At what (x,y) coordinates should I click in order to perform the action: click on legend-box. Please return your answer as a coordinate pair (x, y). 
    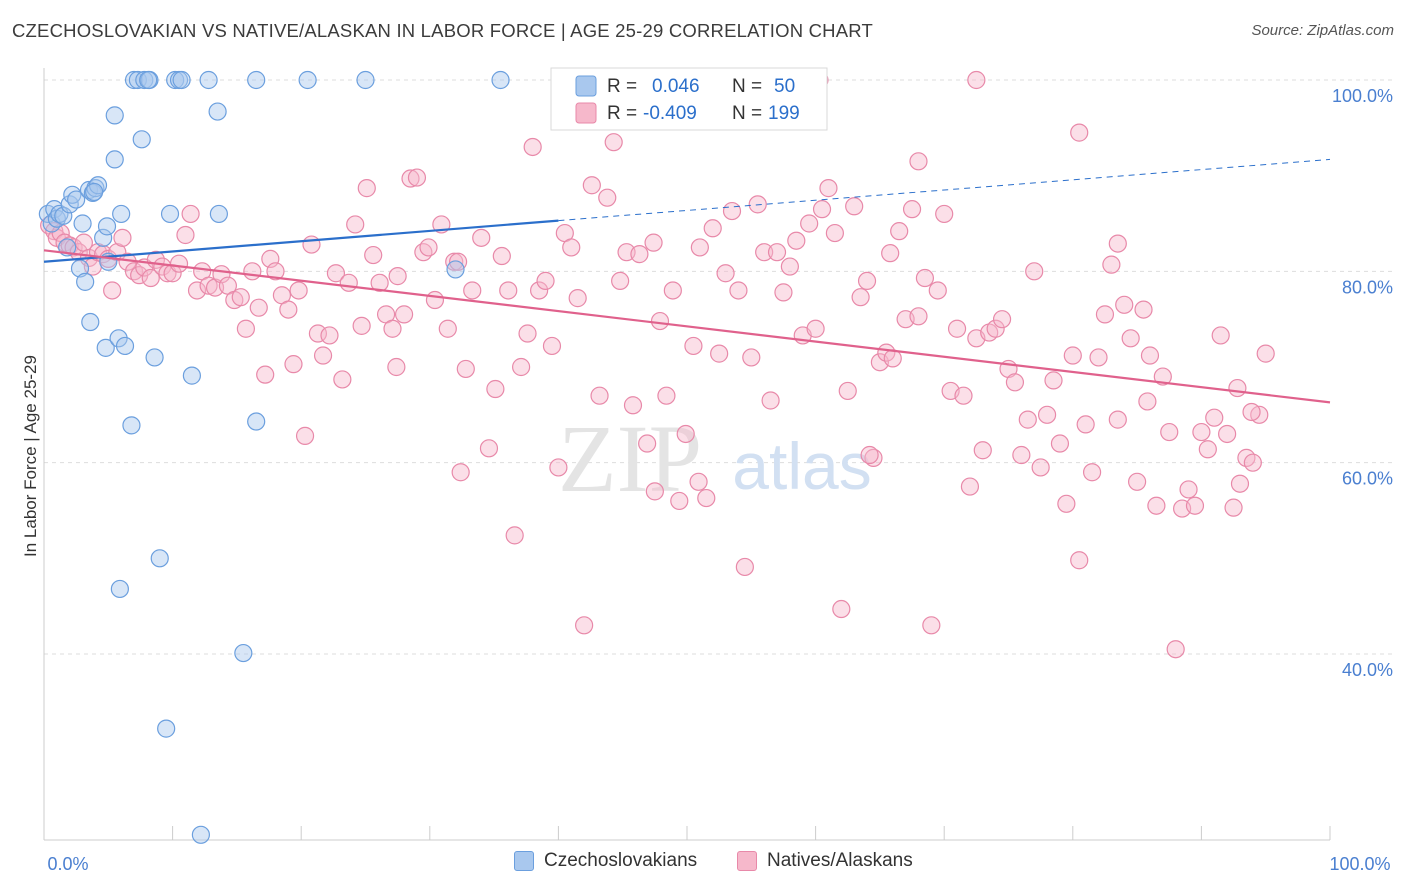
    Looking at the image, I should click on (689, 99).